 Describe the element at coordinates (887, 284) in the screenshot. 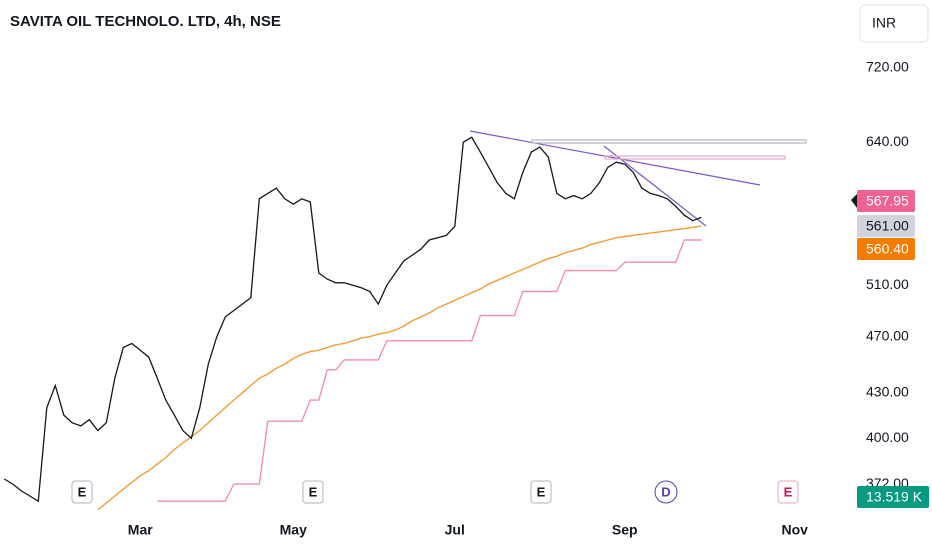

I see `y-tick-label: 510.00` at that location.